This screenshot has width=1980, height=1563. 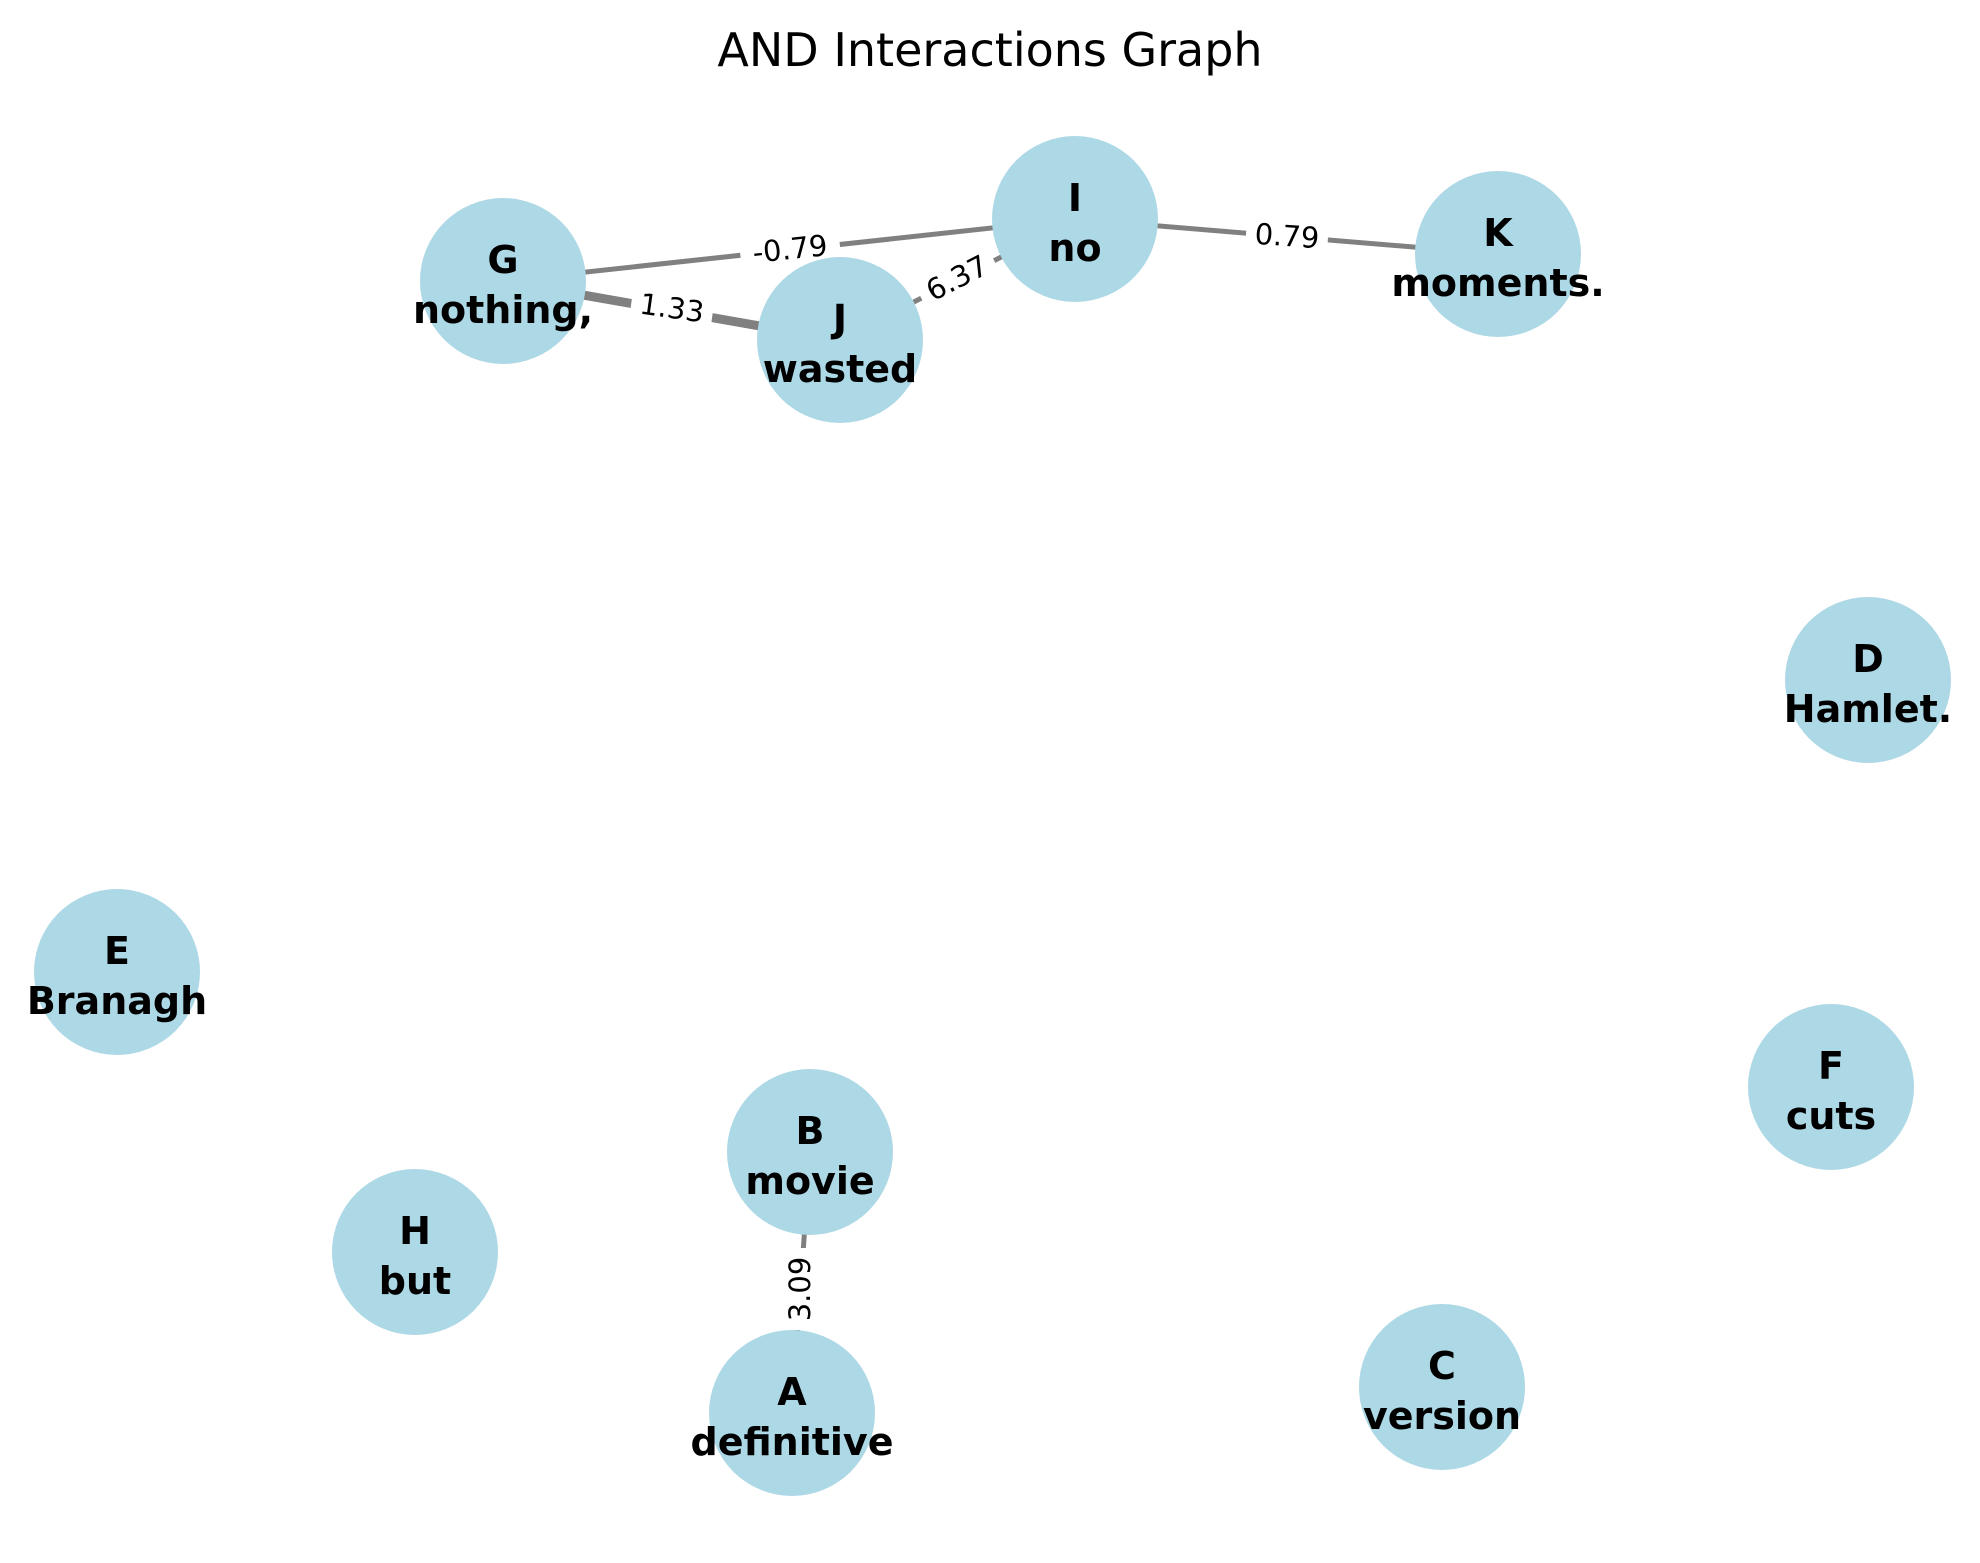 What do you see at coordinates (792, 1442) in the screenshot?
I see `node-word-label: definitive` at bounding box center [792, 1442].